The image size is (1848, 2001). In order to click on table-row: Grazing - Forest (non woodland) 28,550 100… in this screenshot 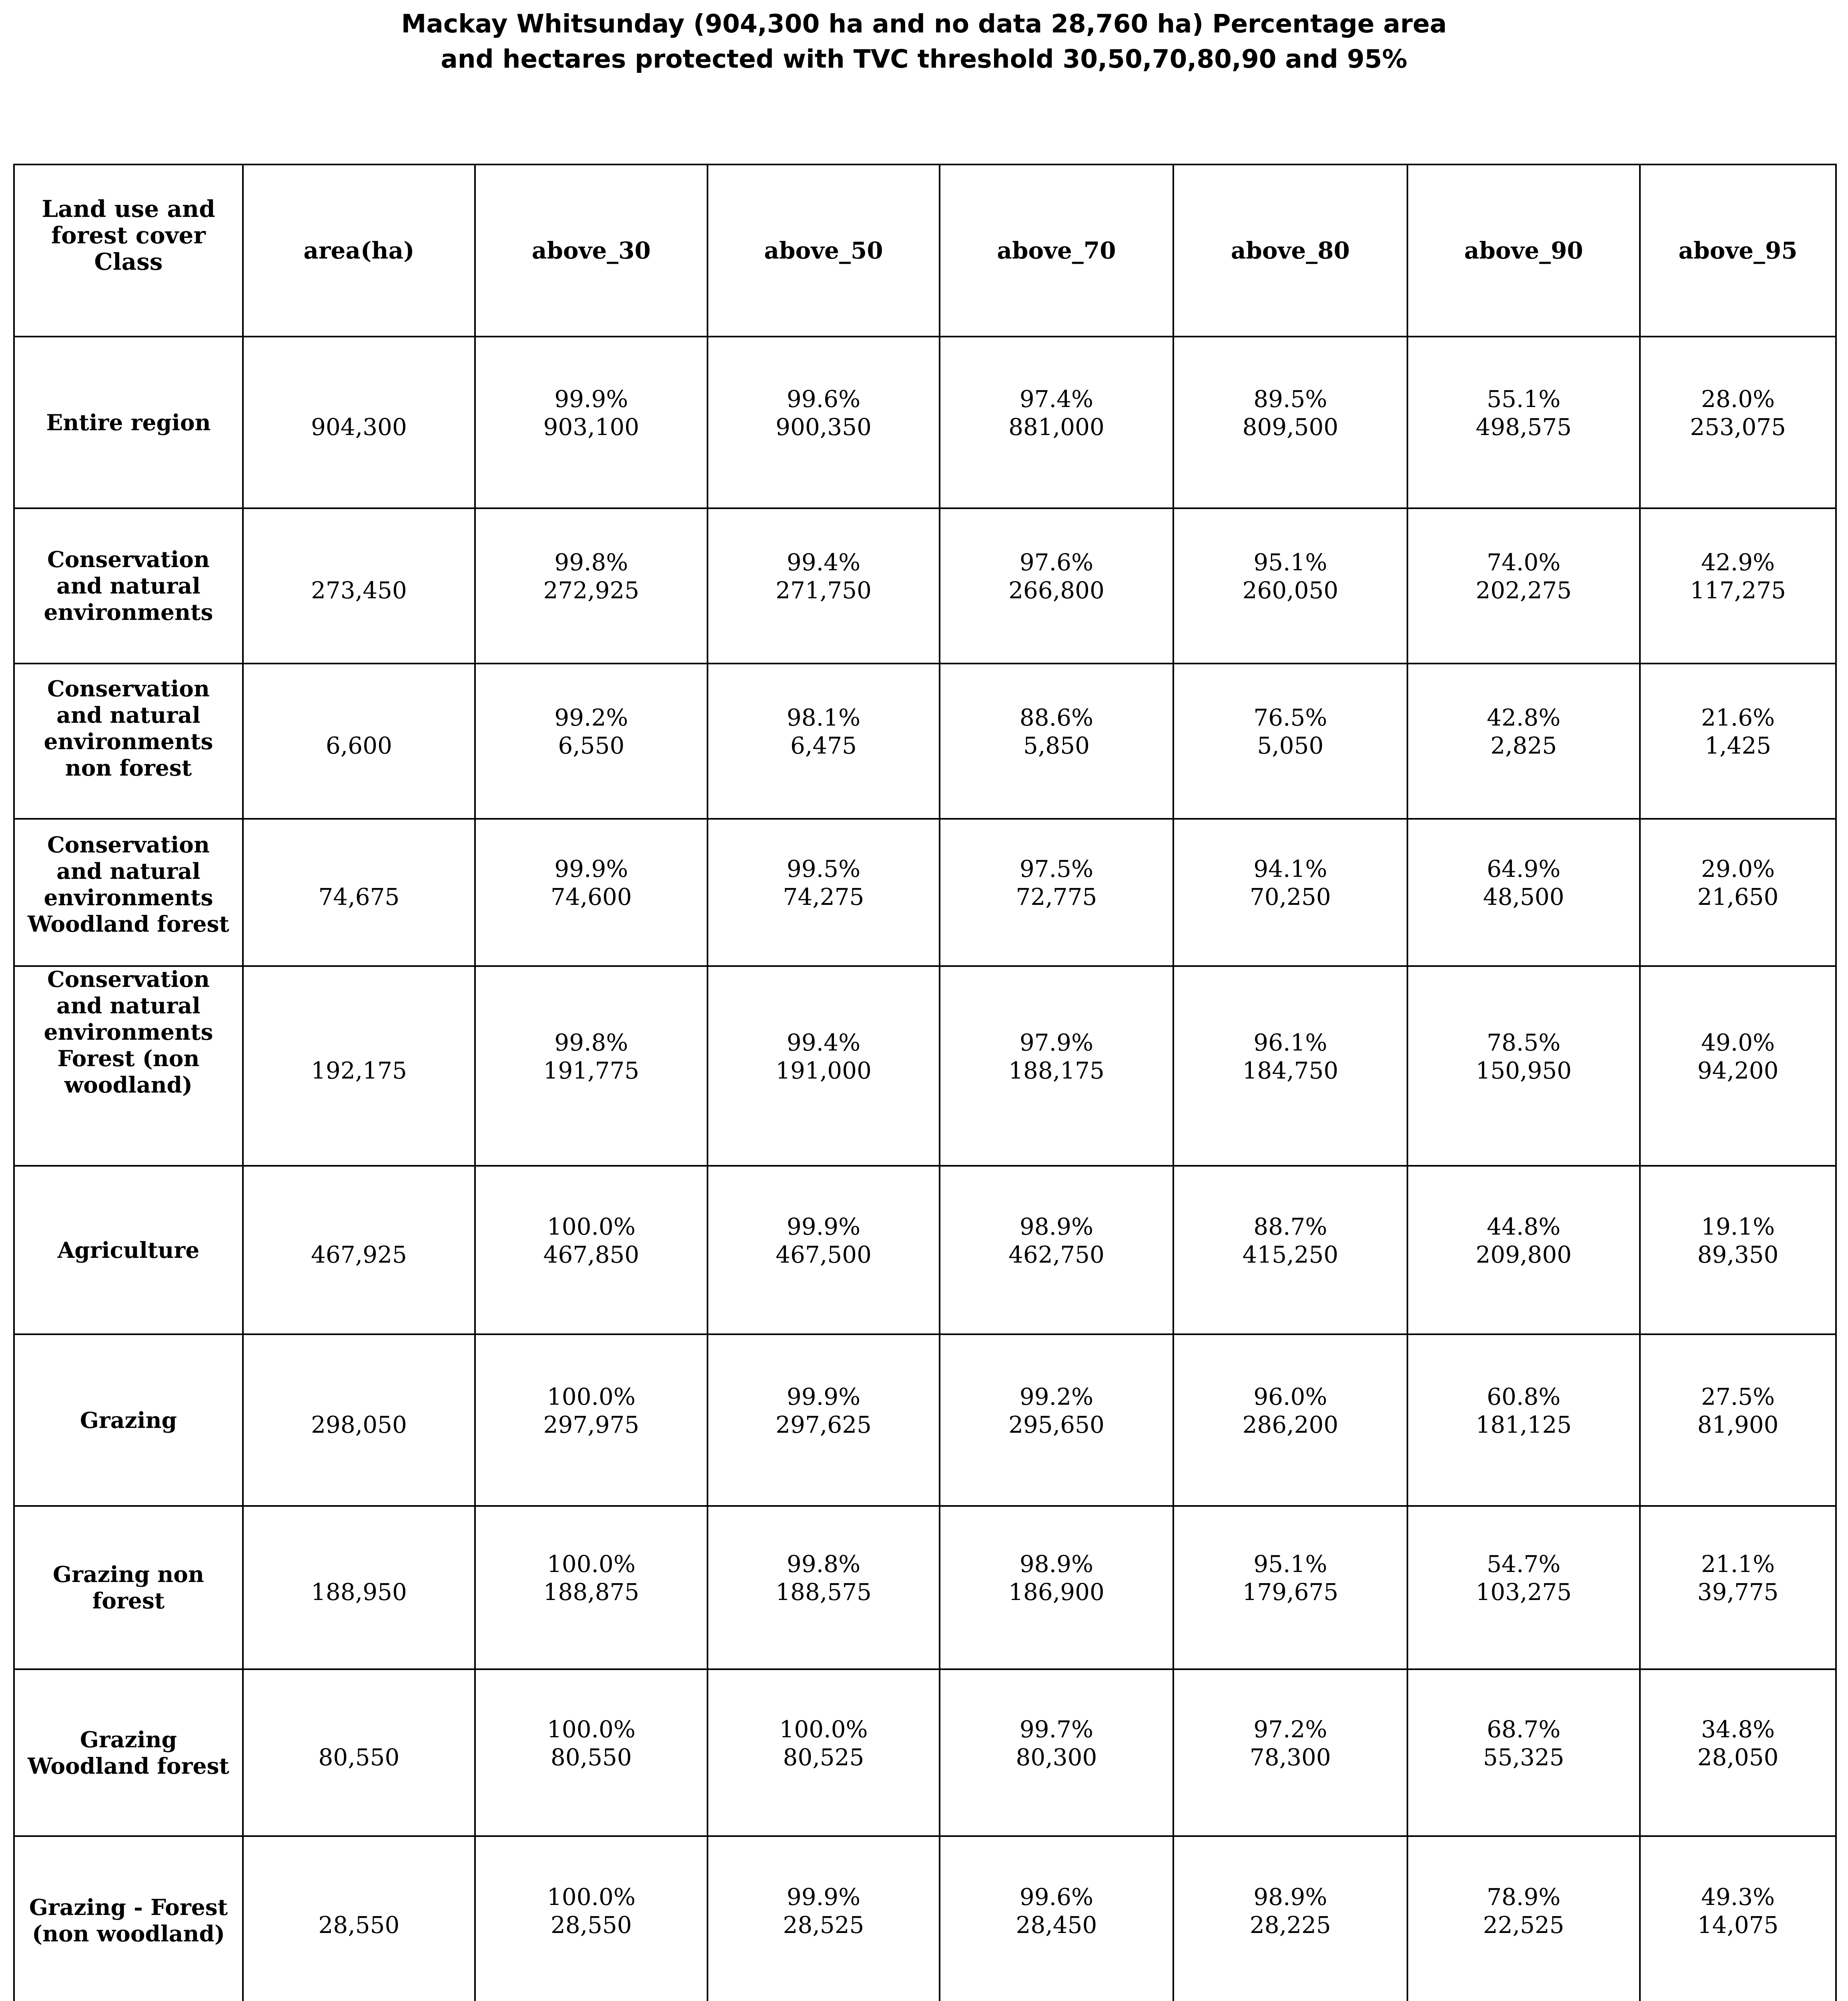, I will do `click(925, 1918)`.